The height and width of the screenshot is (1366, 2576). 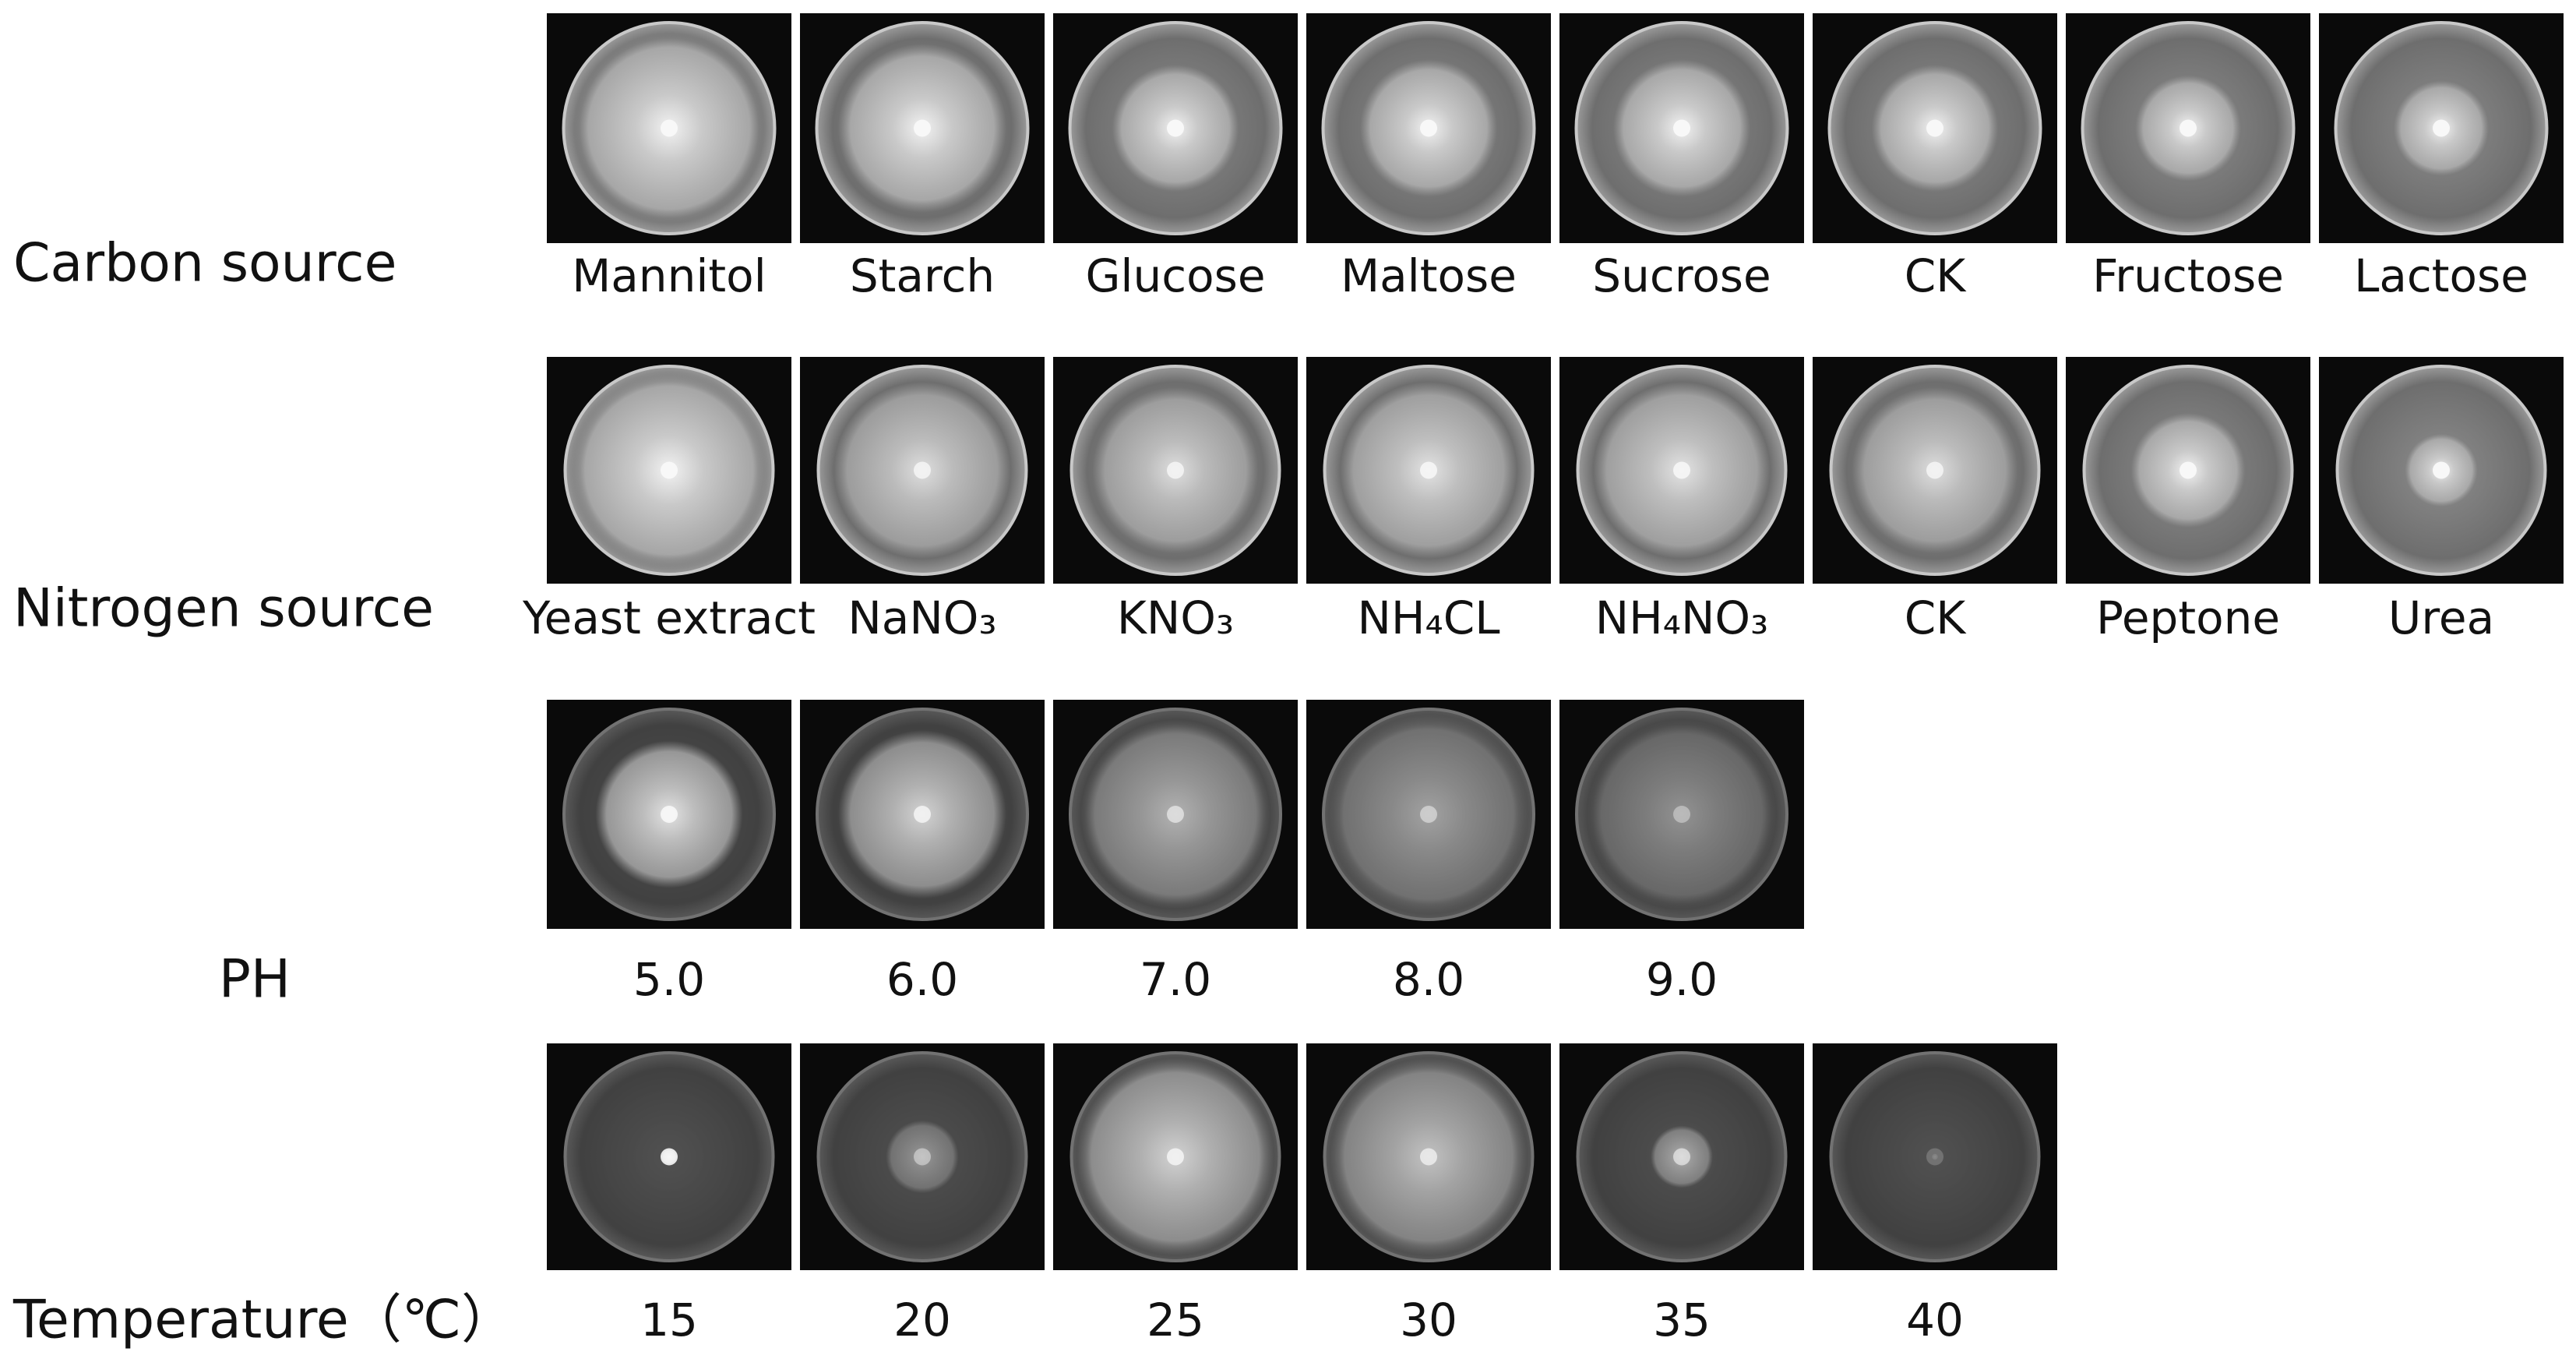 What do you see at coordinates (205, 264) in the screenshot?
I see `row-label: Carbon source` at bounding box center [205, 264].